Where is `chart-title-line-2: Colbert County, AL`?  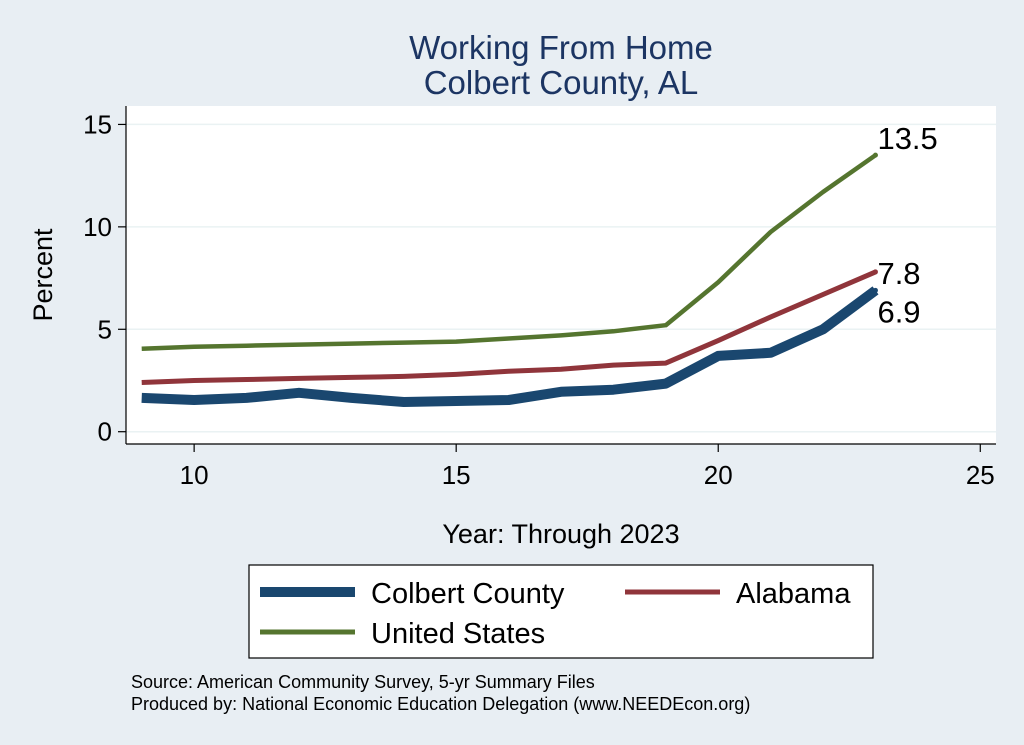 chart-title-line-2: Colbert County, AL is located at coordinates (561, 82).